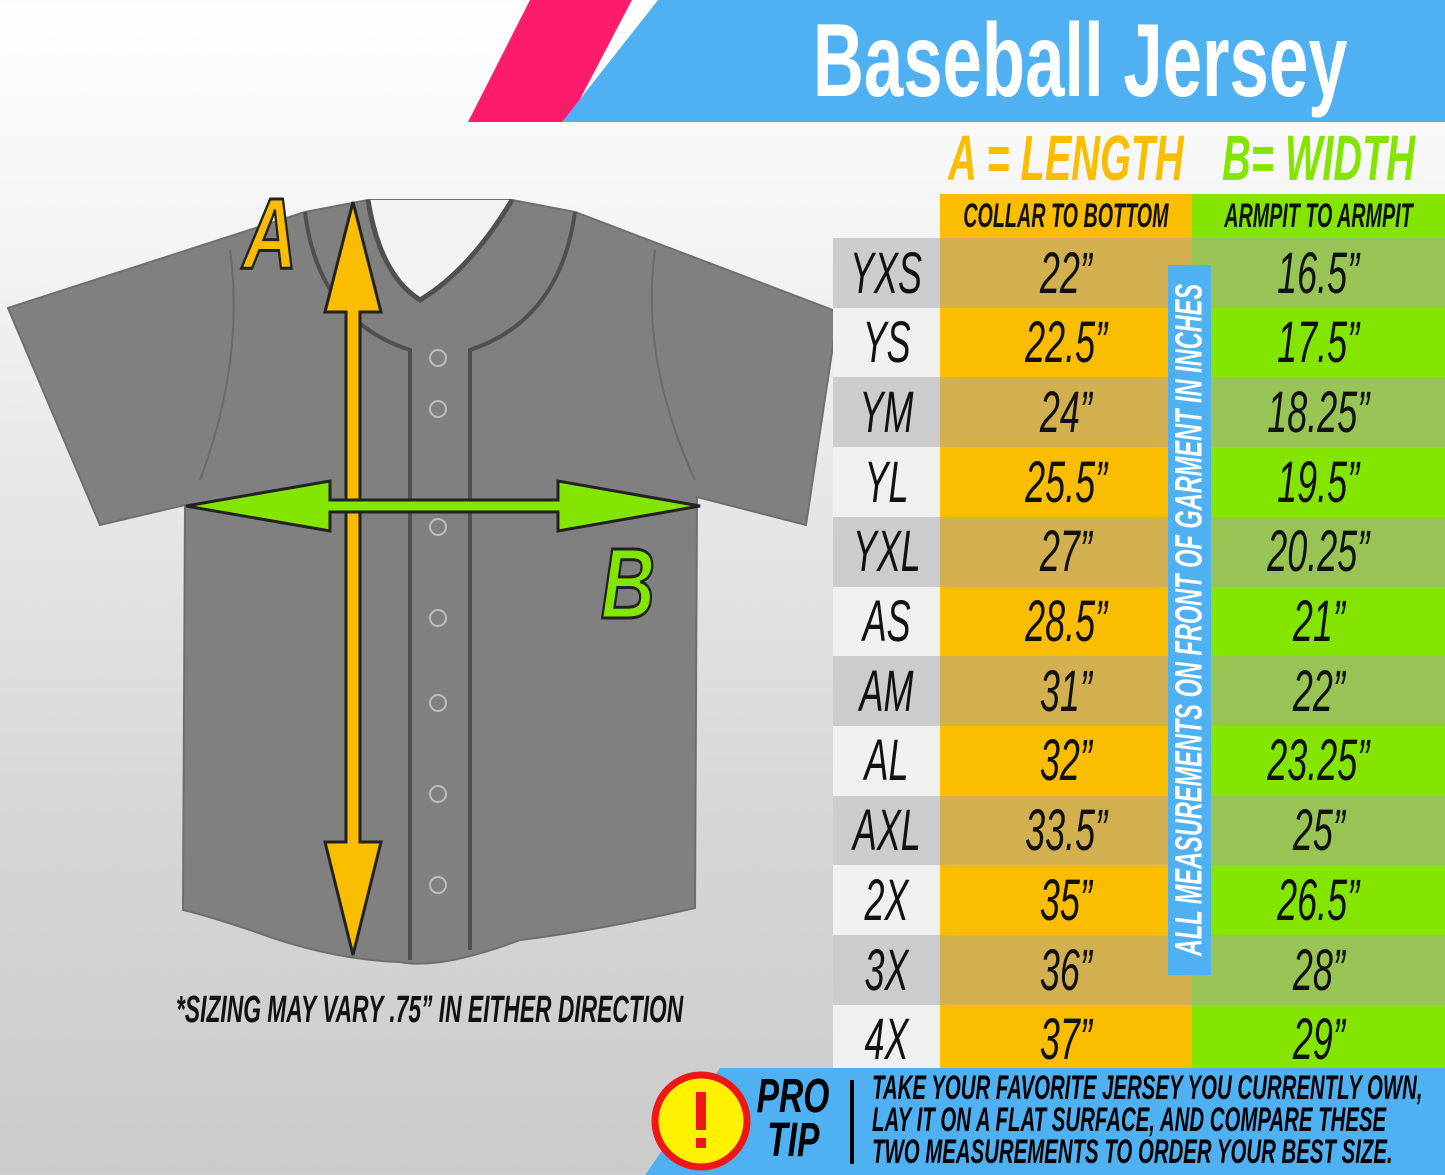 Image resolution: width=1445 pixels, height=1175 pixels. I want to click on length-cell: 25.5”, so click(1066, 482).